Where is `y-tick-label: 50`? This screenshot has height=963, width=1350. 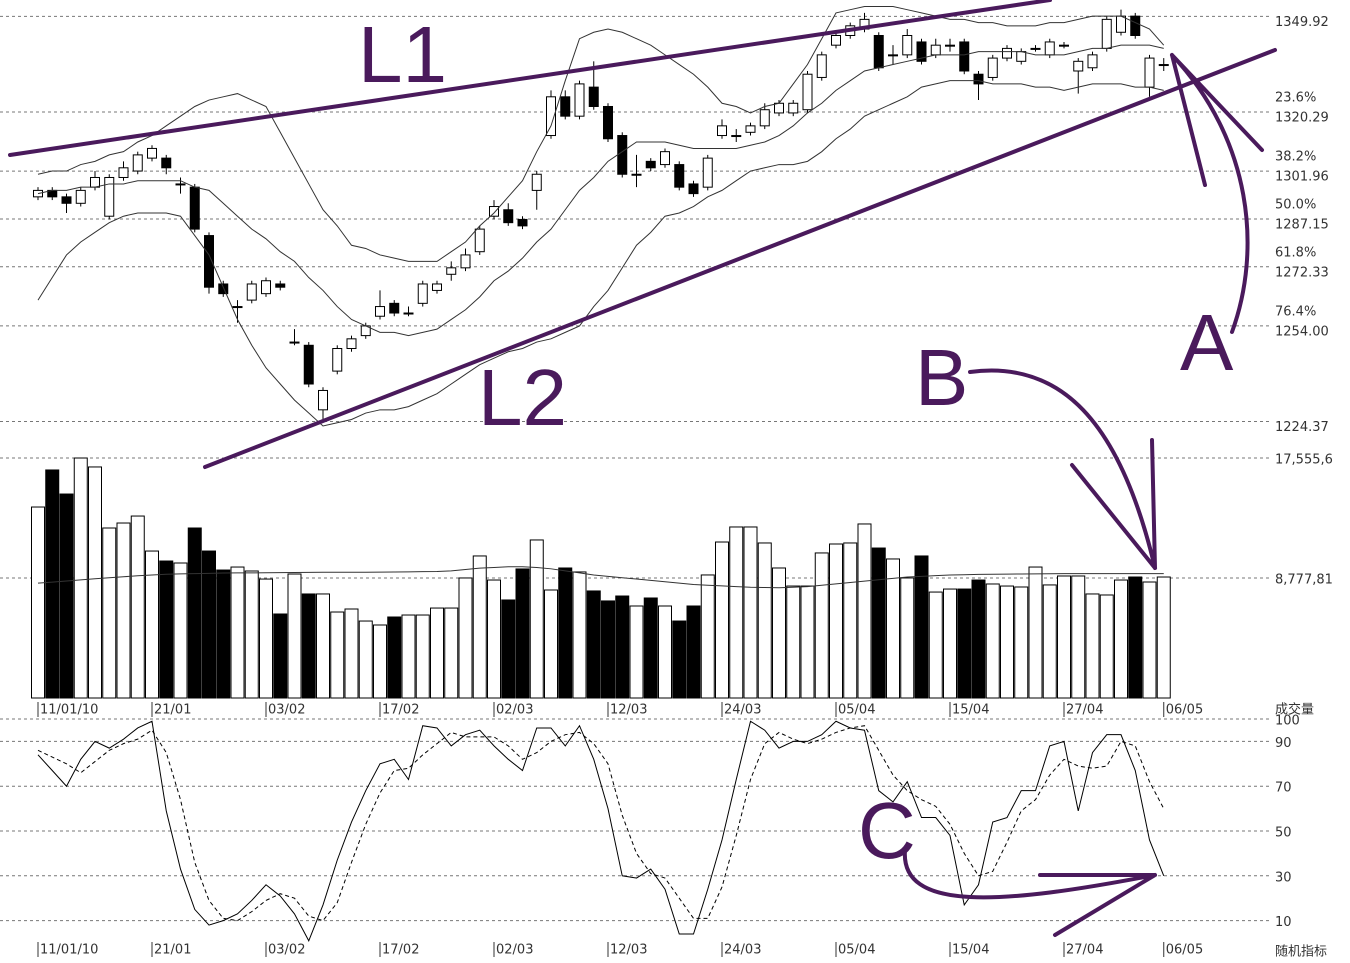 y-tick-label: 50 is located at coordinates (1283, 833).